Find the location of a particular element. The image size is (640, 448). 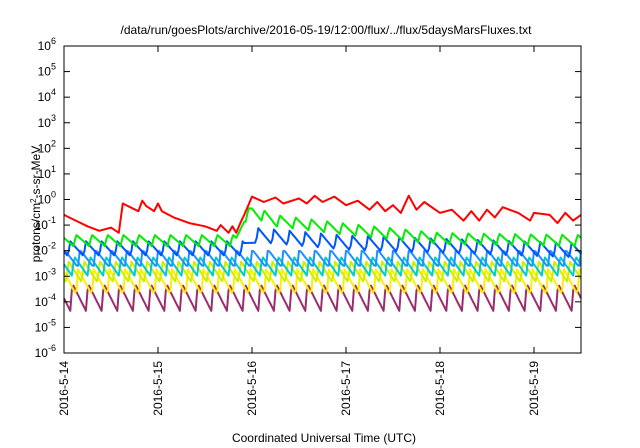

x-axis-label: Coordinated Universal Time (UTC) is located at coordinates (324, 438).